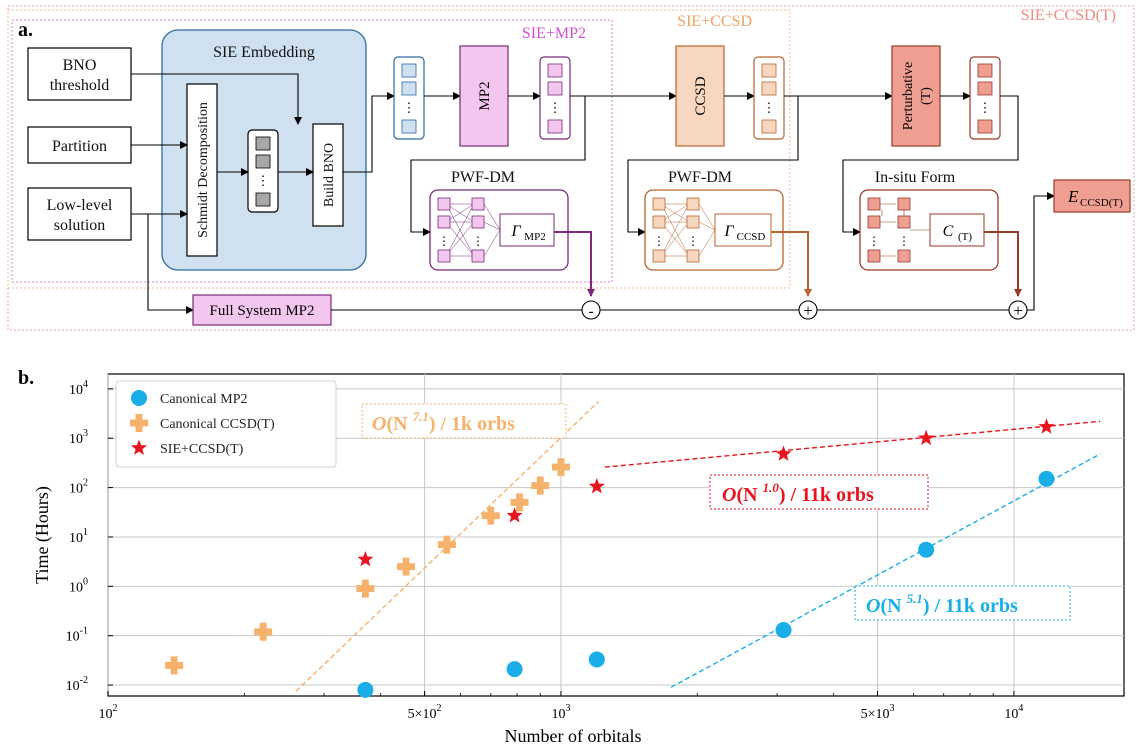 The width and height of the screenshot is (1137, 749). What do you see at coordinates (77, 684) in the screenshot?
I see `y-tick-label: 10⁻²` at bounding box center [77, 684].